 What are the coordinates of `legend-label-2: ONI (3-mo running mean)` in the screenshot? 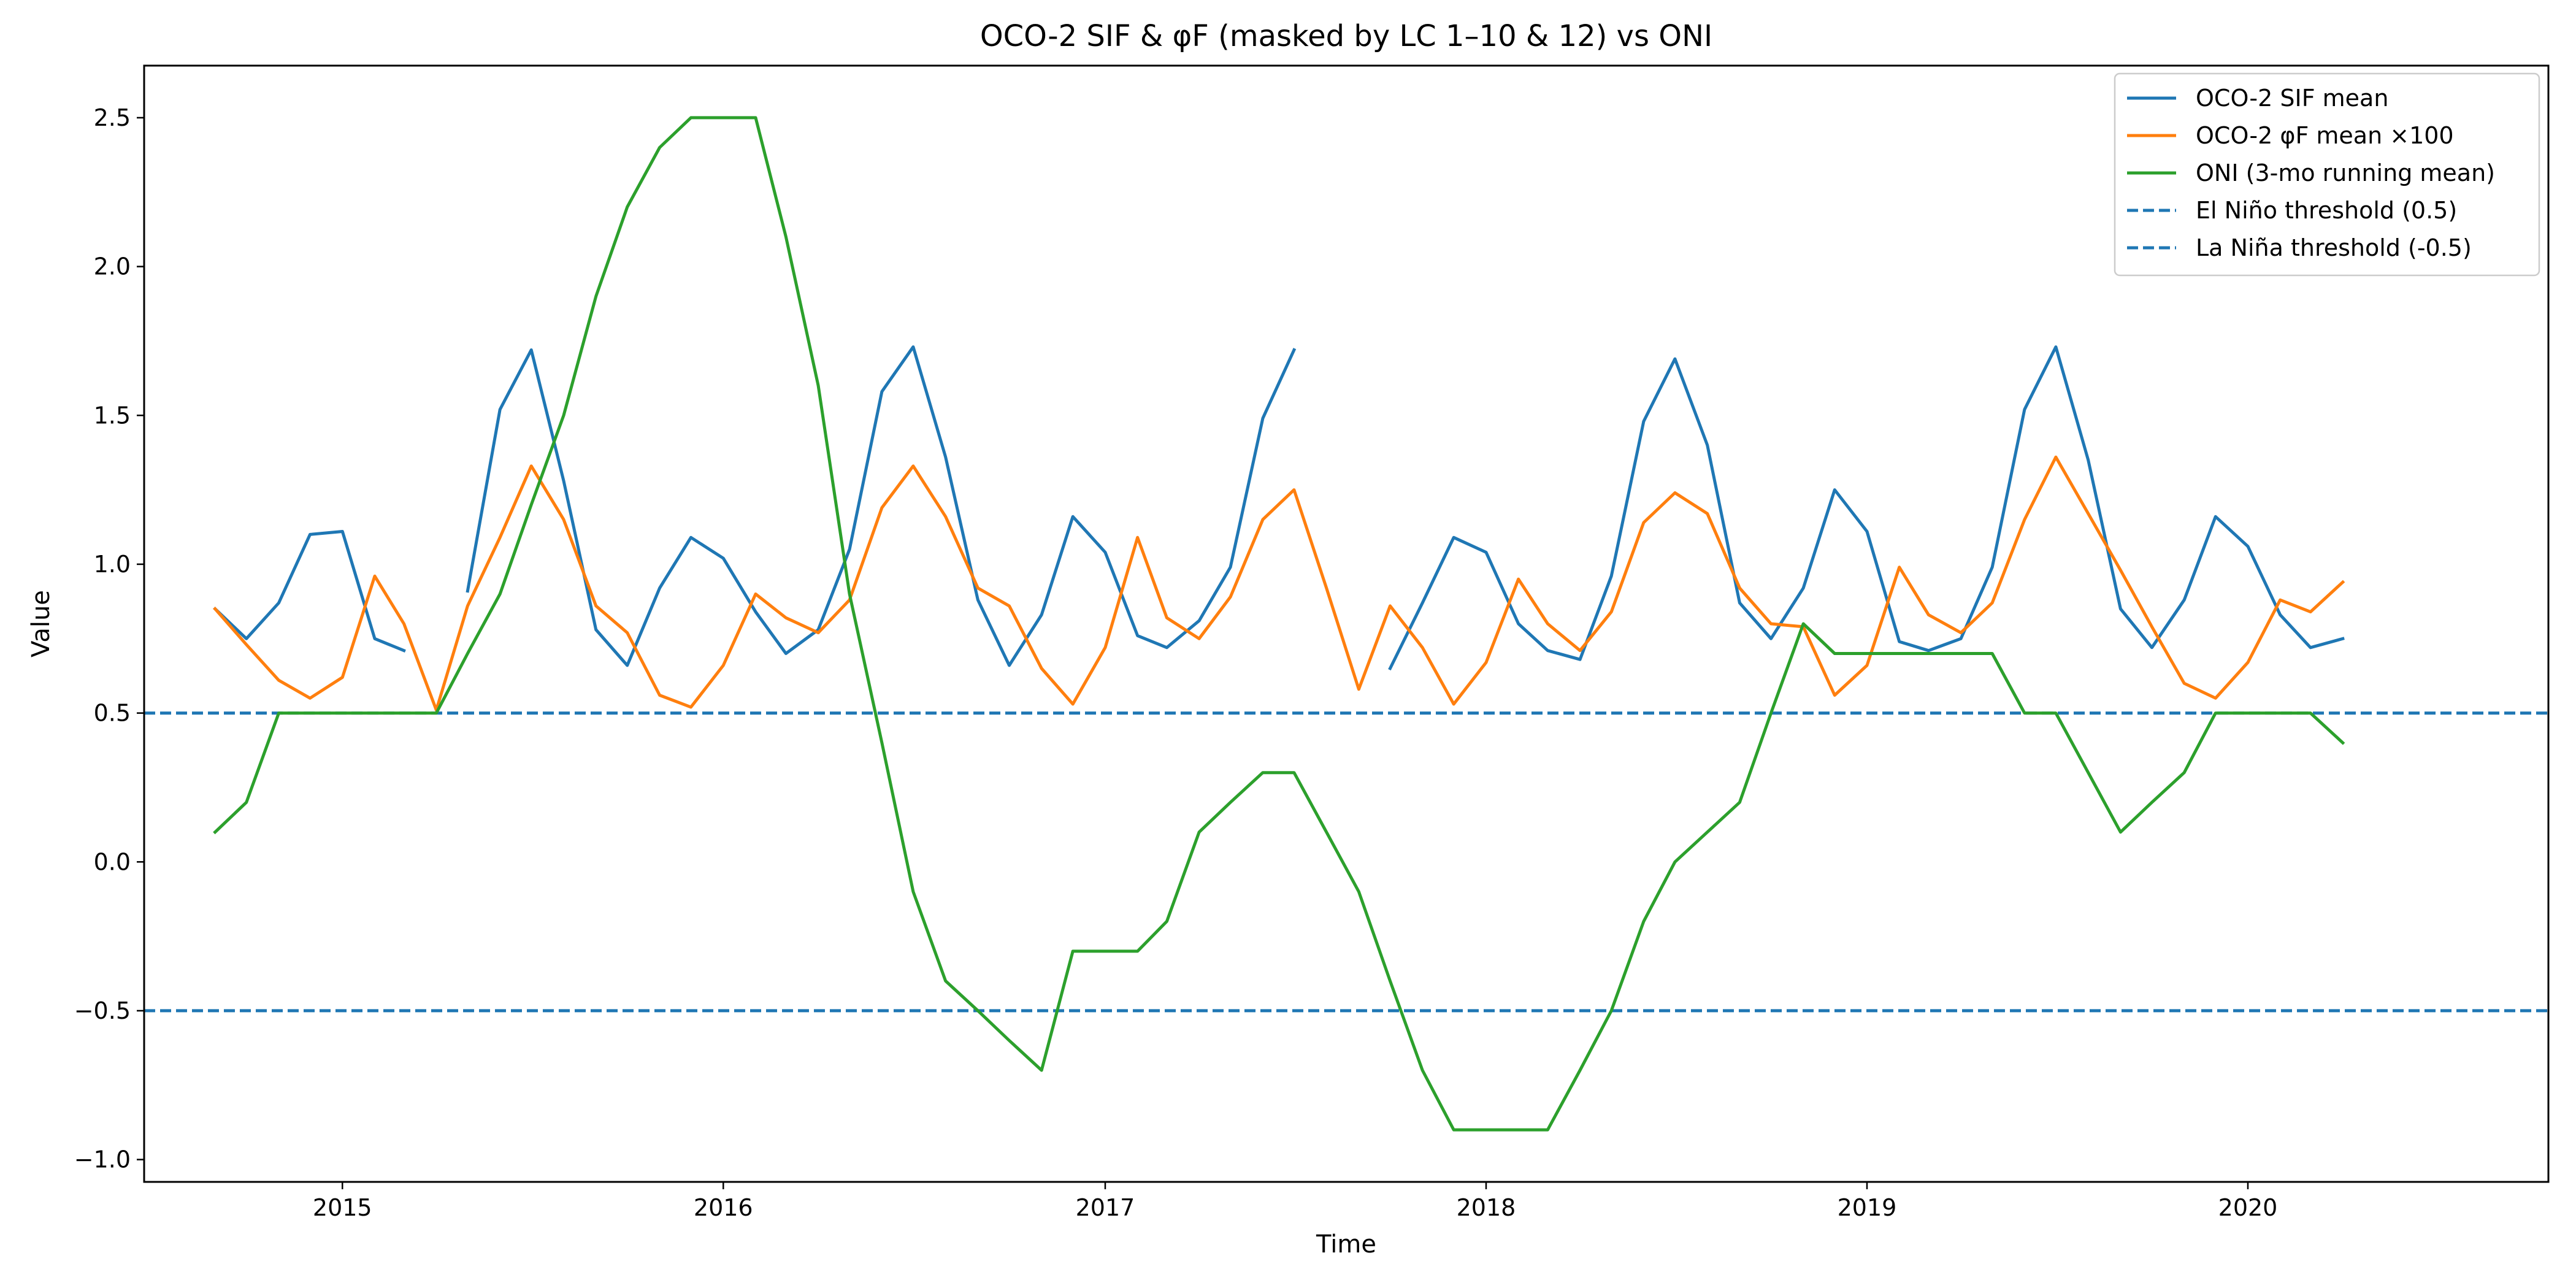 It's located at (2345, 172).